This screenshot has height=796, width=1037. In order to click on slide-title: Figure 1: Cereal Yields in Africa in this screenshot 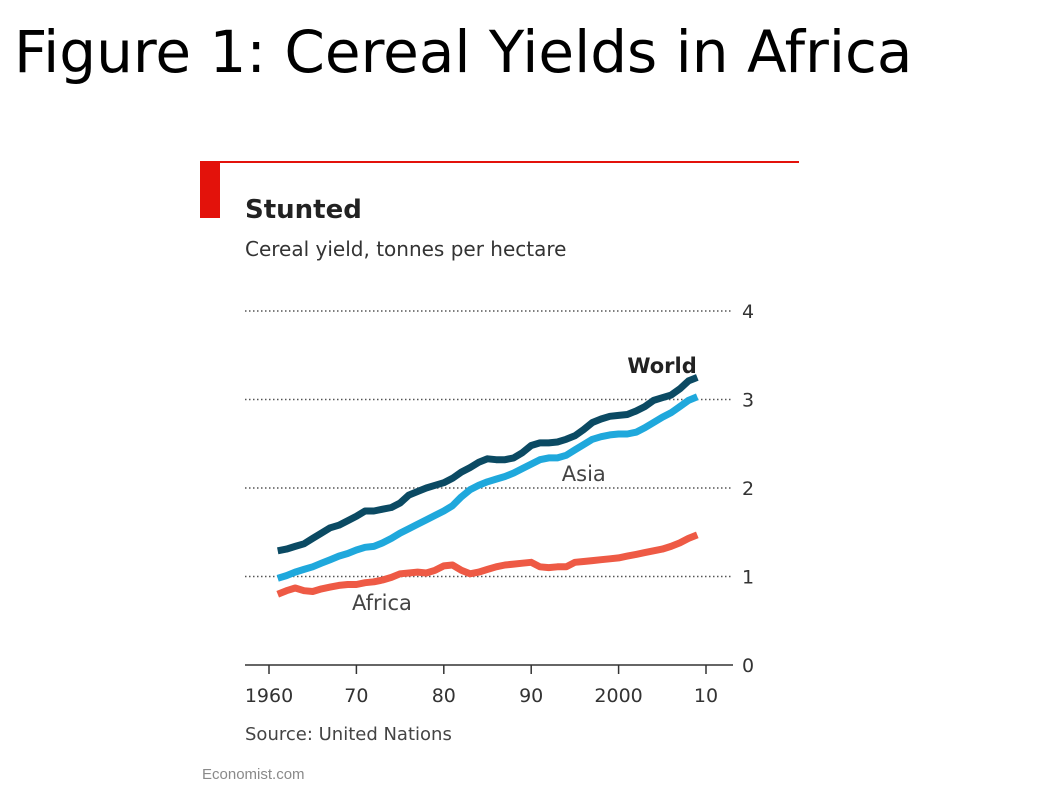, I will do `click(463, 52)`.